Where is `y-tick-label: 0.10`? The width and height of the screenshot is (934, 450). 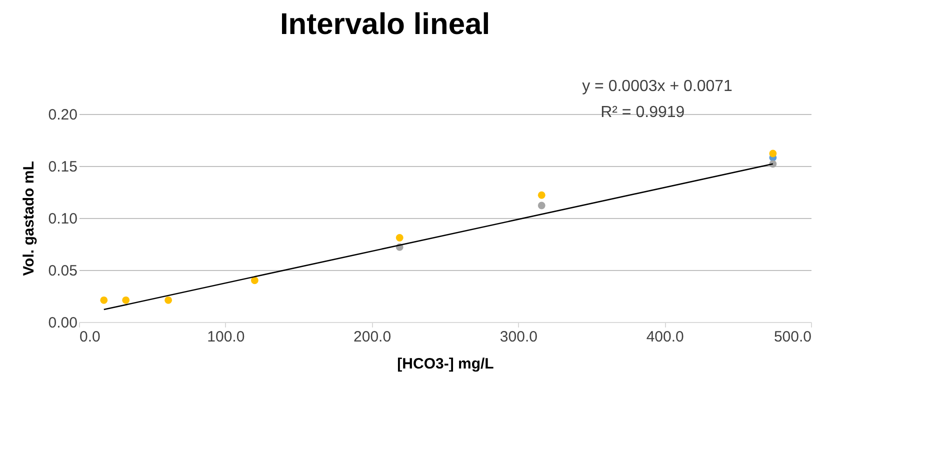 y-tick-label: 0.10 is located at coordinates (63, 219).